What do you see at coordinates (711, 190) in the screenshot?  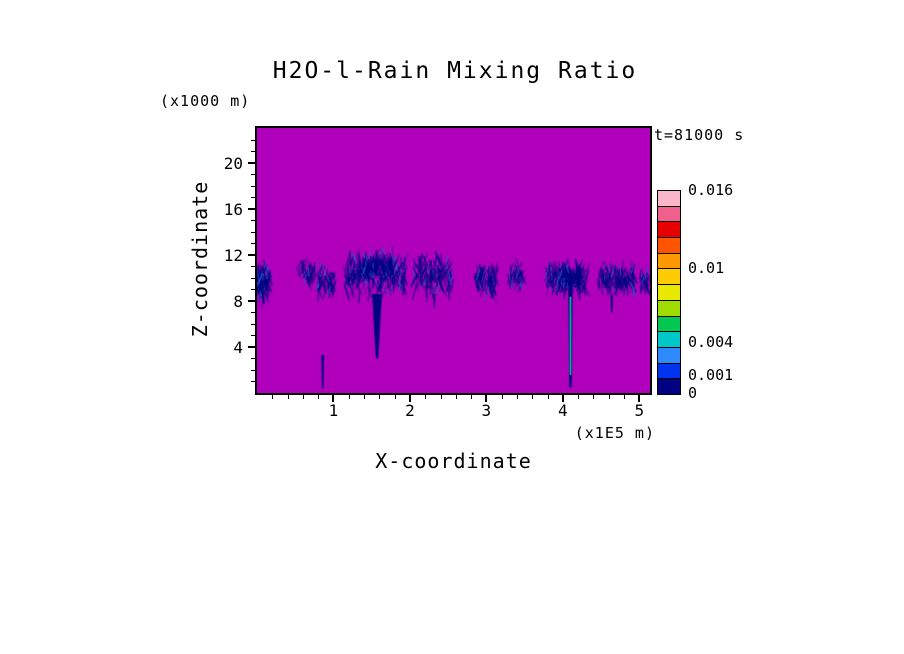 I see `colorbar-tick-label: 0.016` at bounding box center [711, 190].